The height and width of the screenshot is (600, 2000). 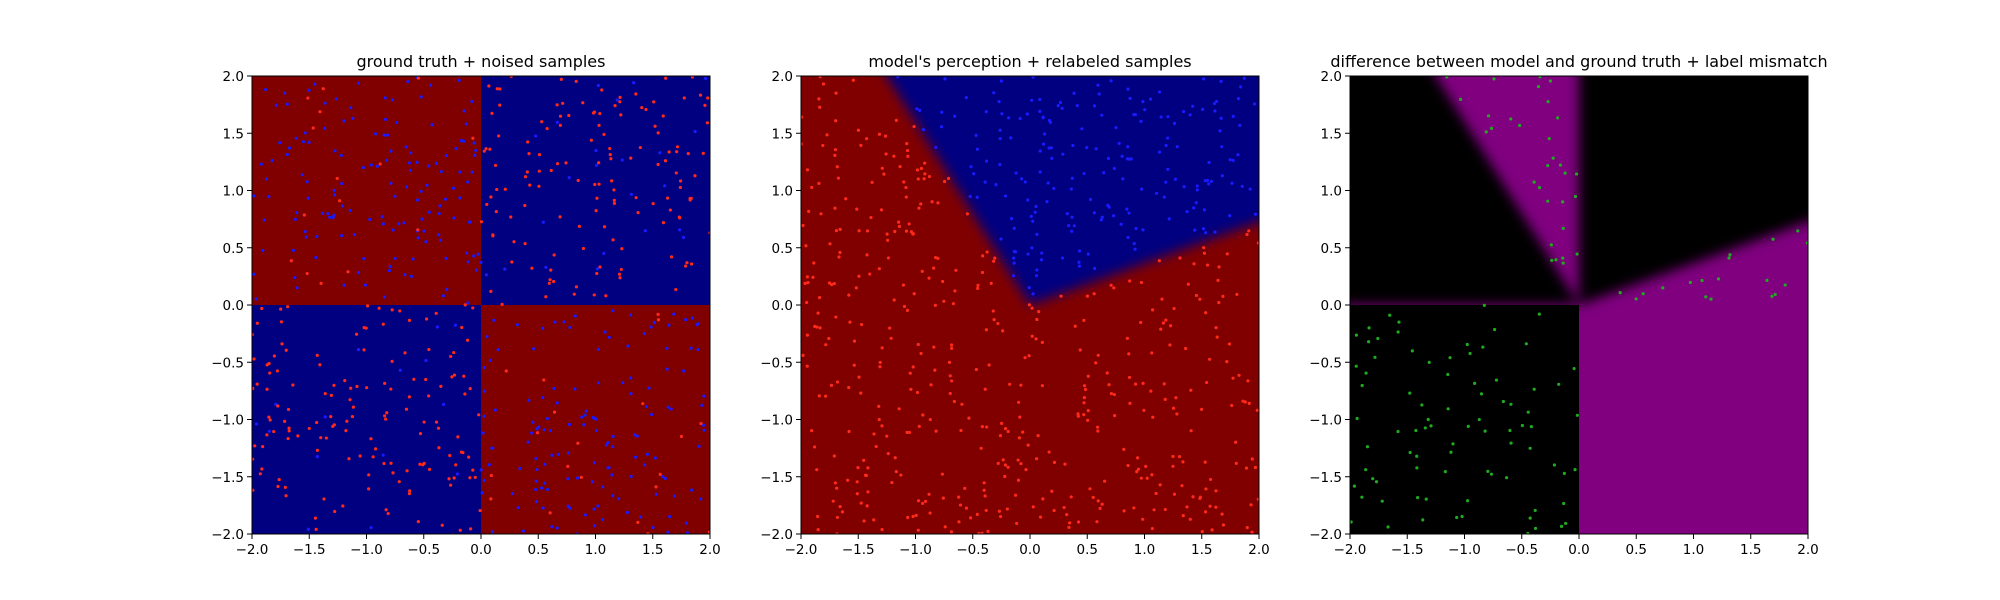 I want to click on subplot-title: ground truth + noised samples, so click(x=481, y=61).